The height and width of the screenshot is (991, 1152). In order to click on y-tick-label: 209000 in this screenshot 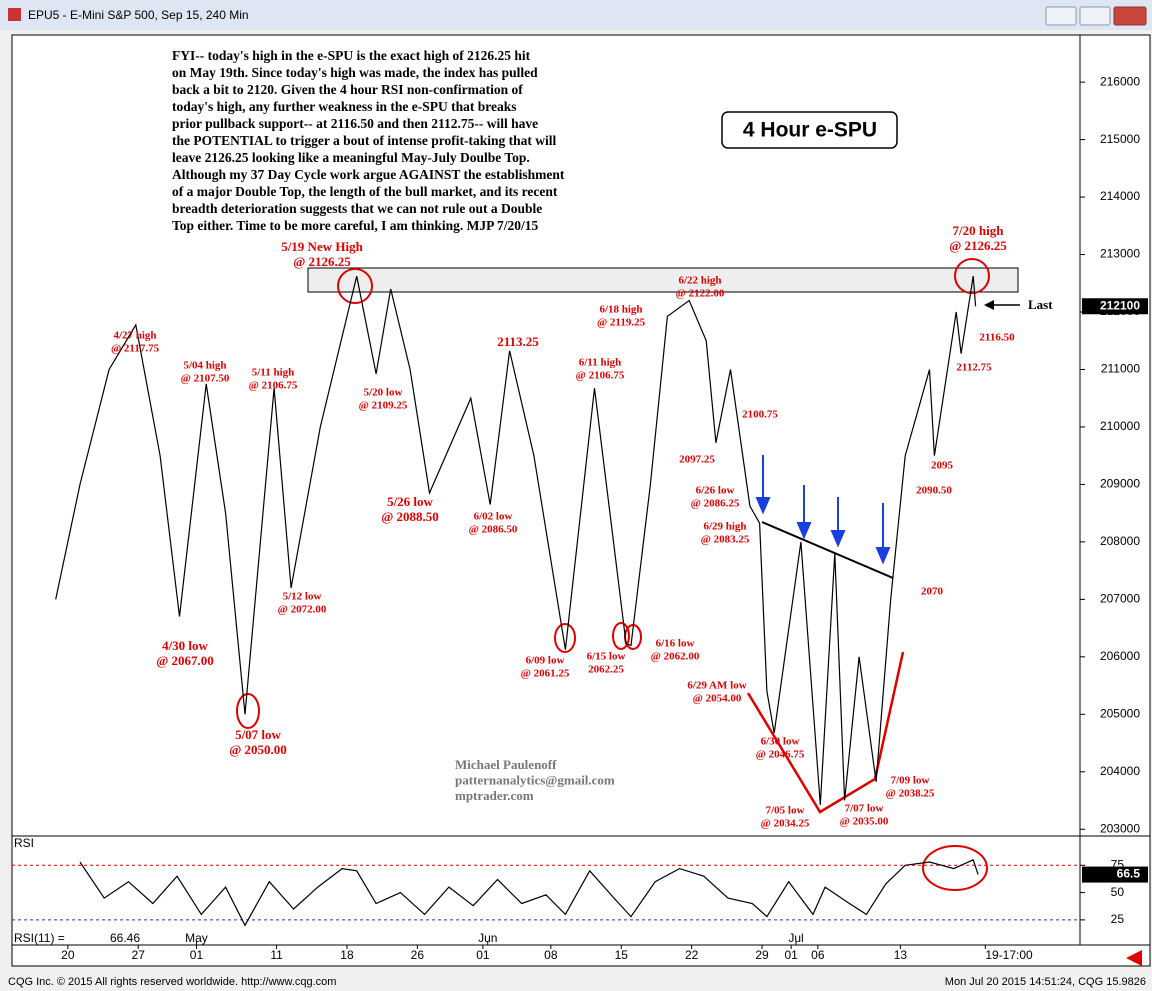, I will do `click(1120, 484)`.